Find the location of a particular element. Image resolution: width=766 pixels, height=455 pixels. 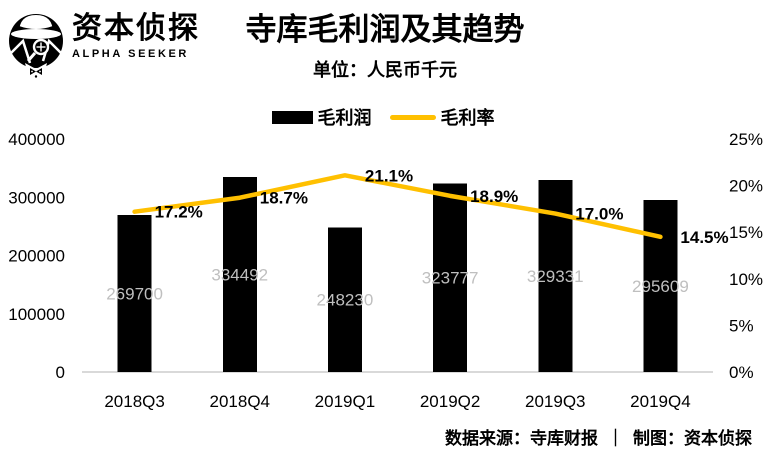

bar-2019Q2 is located at coordinates (450, 277).